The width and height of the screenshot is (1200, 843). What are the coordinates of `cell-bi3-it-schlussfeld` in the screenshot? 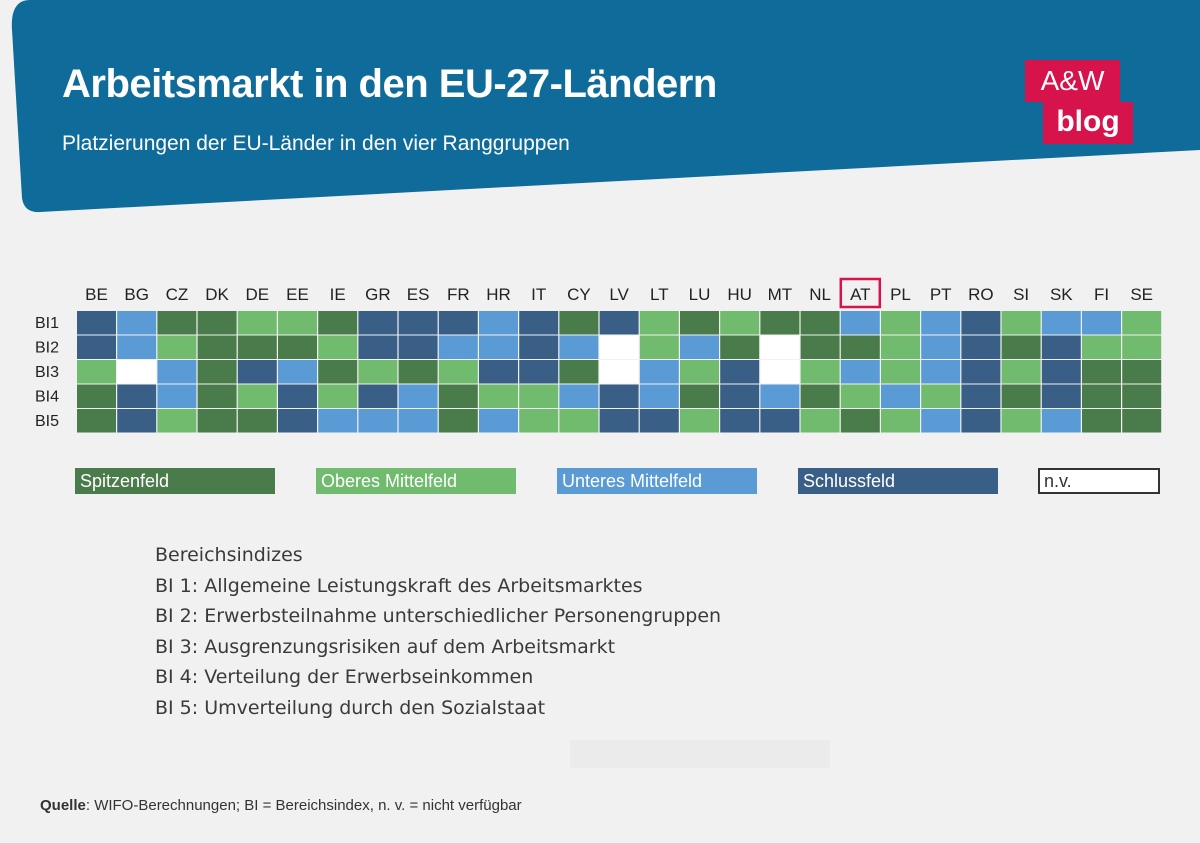 It's located at (539, 372).